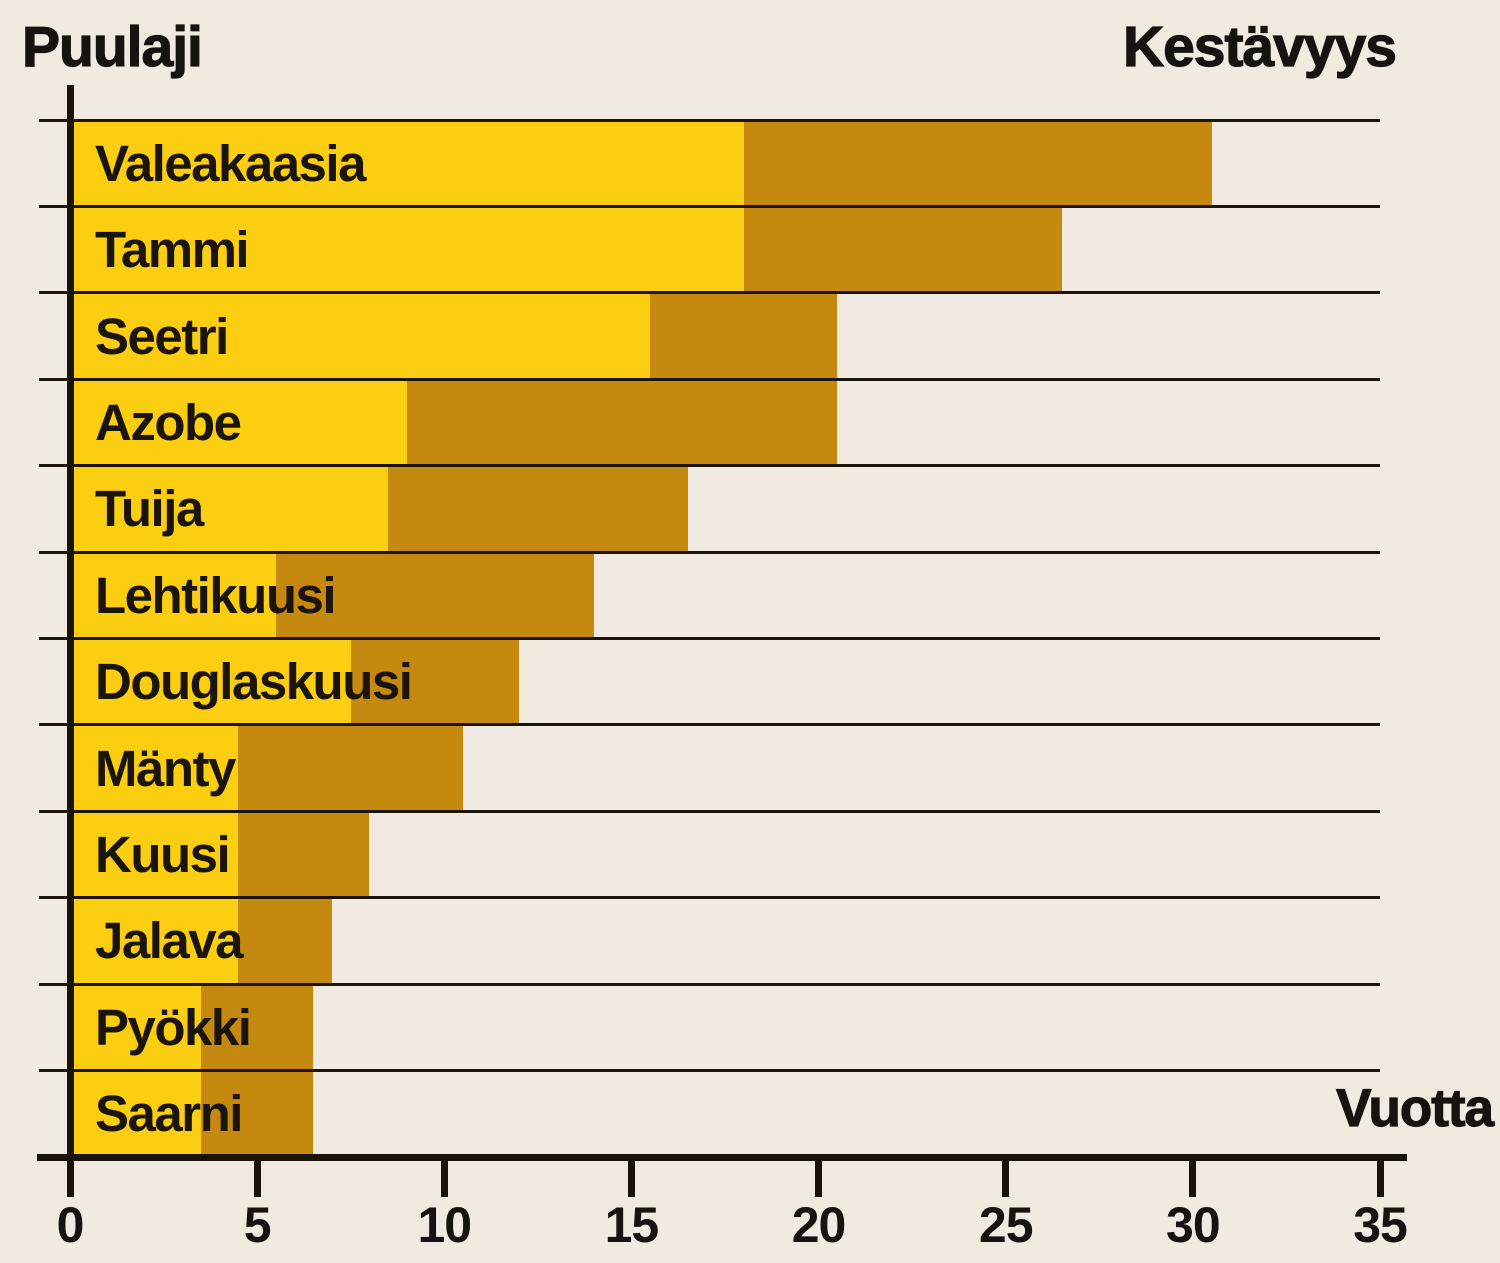  What do you see at coordinates (230, 509) in the screenshot?
I see `bar-min-tuija` at bounding box center [230, 509].